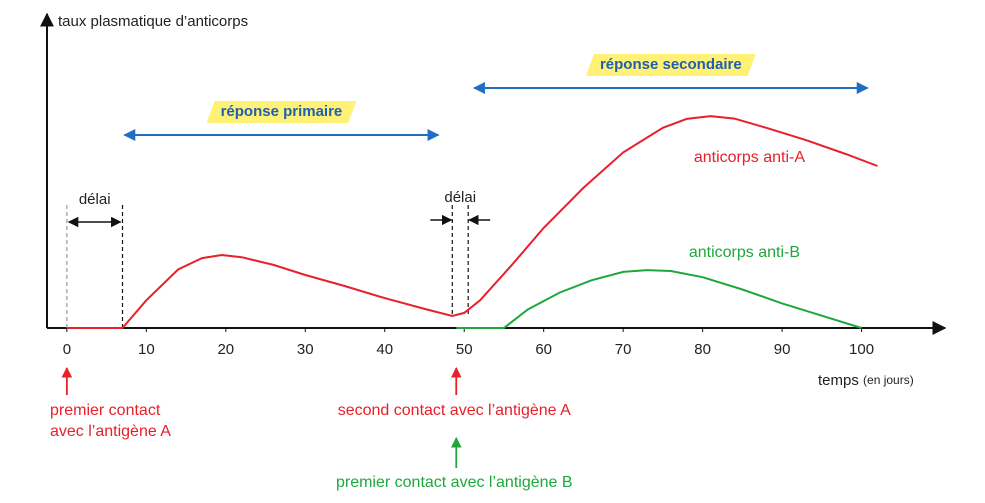  Describe the element at coordinates (146, 349) in the screenshot. I see `x-tick-label: 10` at that location.